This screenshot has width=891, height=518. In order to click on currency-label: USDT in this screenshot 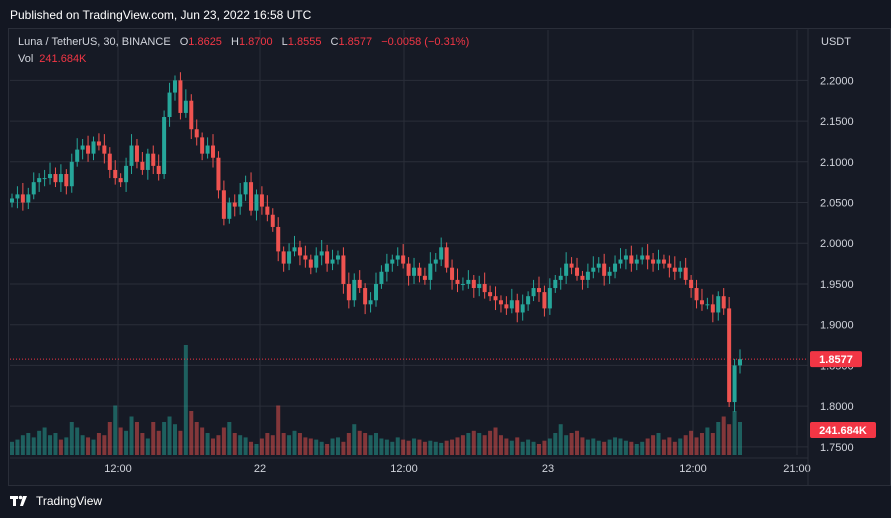, I will do `click(836, 42)`.